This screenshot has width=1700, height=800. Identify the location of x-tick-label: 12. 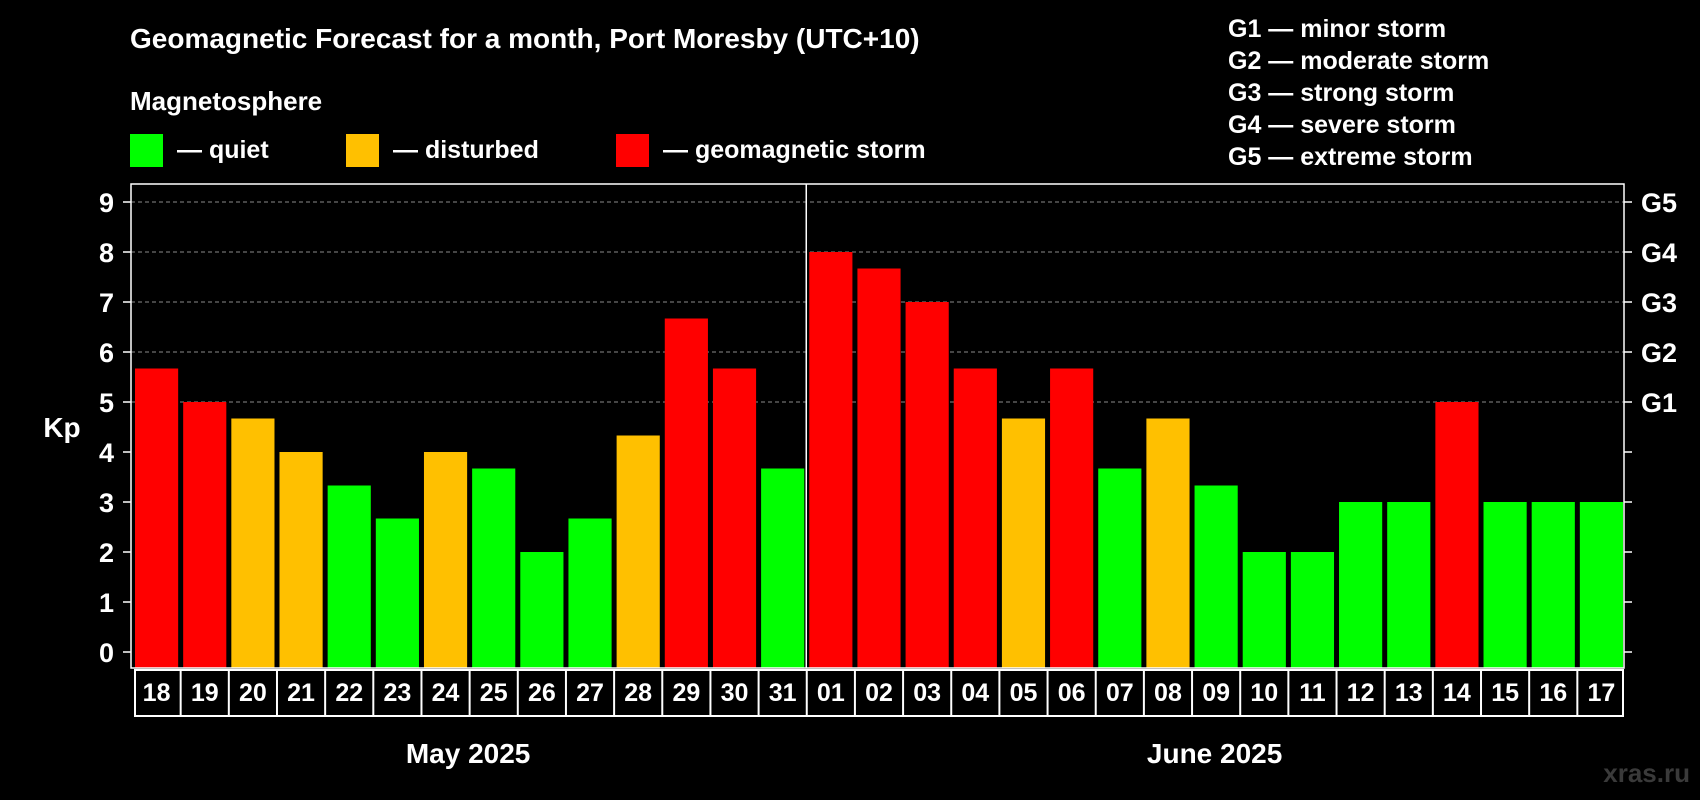
(1361, 693).